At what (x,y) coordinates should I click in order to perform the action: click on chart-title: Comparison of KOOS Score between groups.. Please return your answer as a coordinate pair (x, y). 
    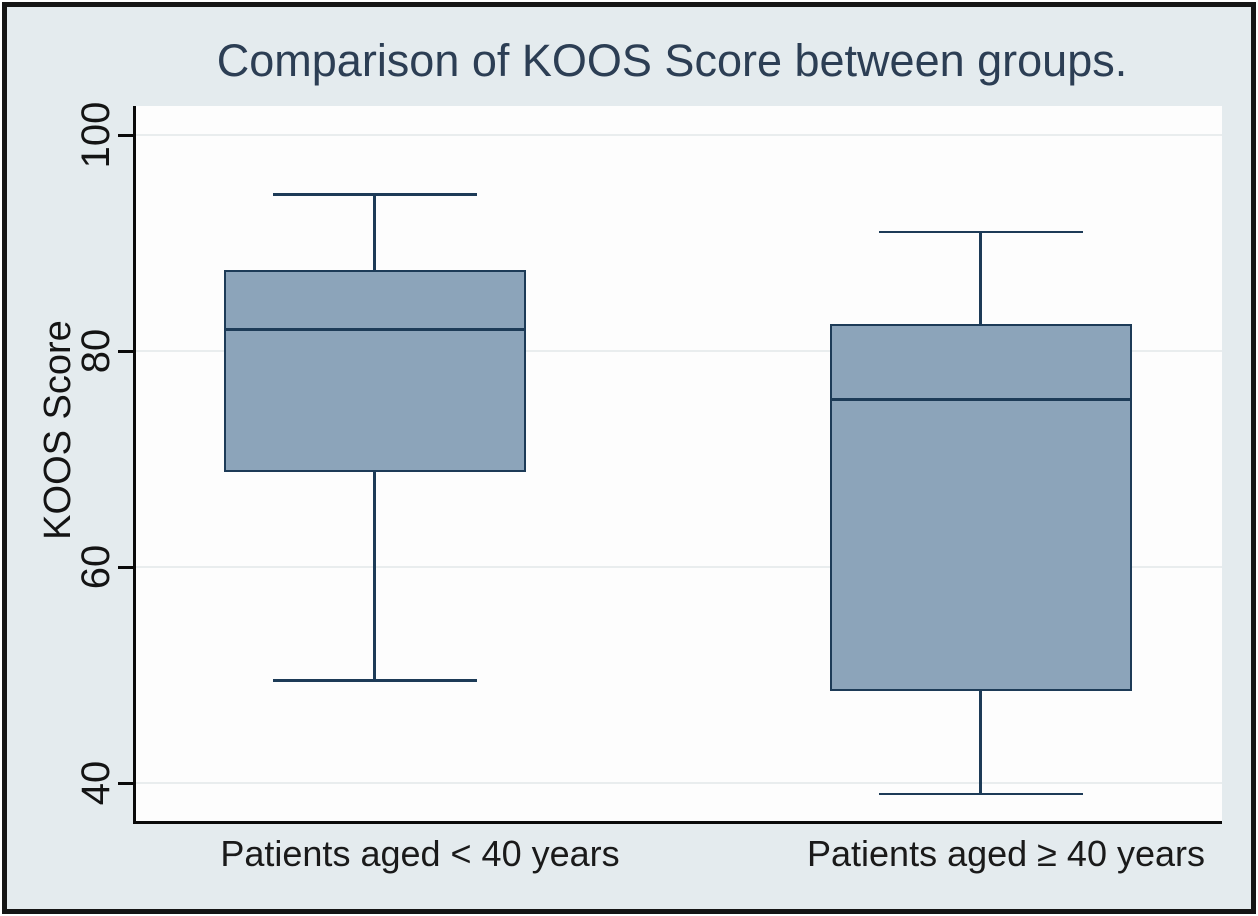
    Looking at the image, I should click on (672, 60).